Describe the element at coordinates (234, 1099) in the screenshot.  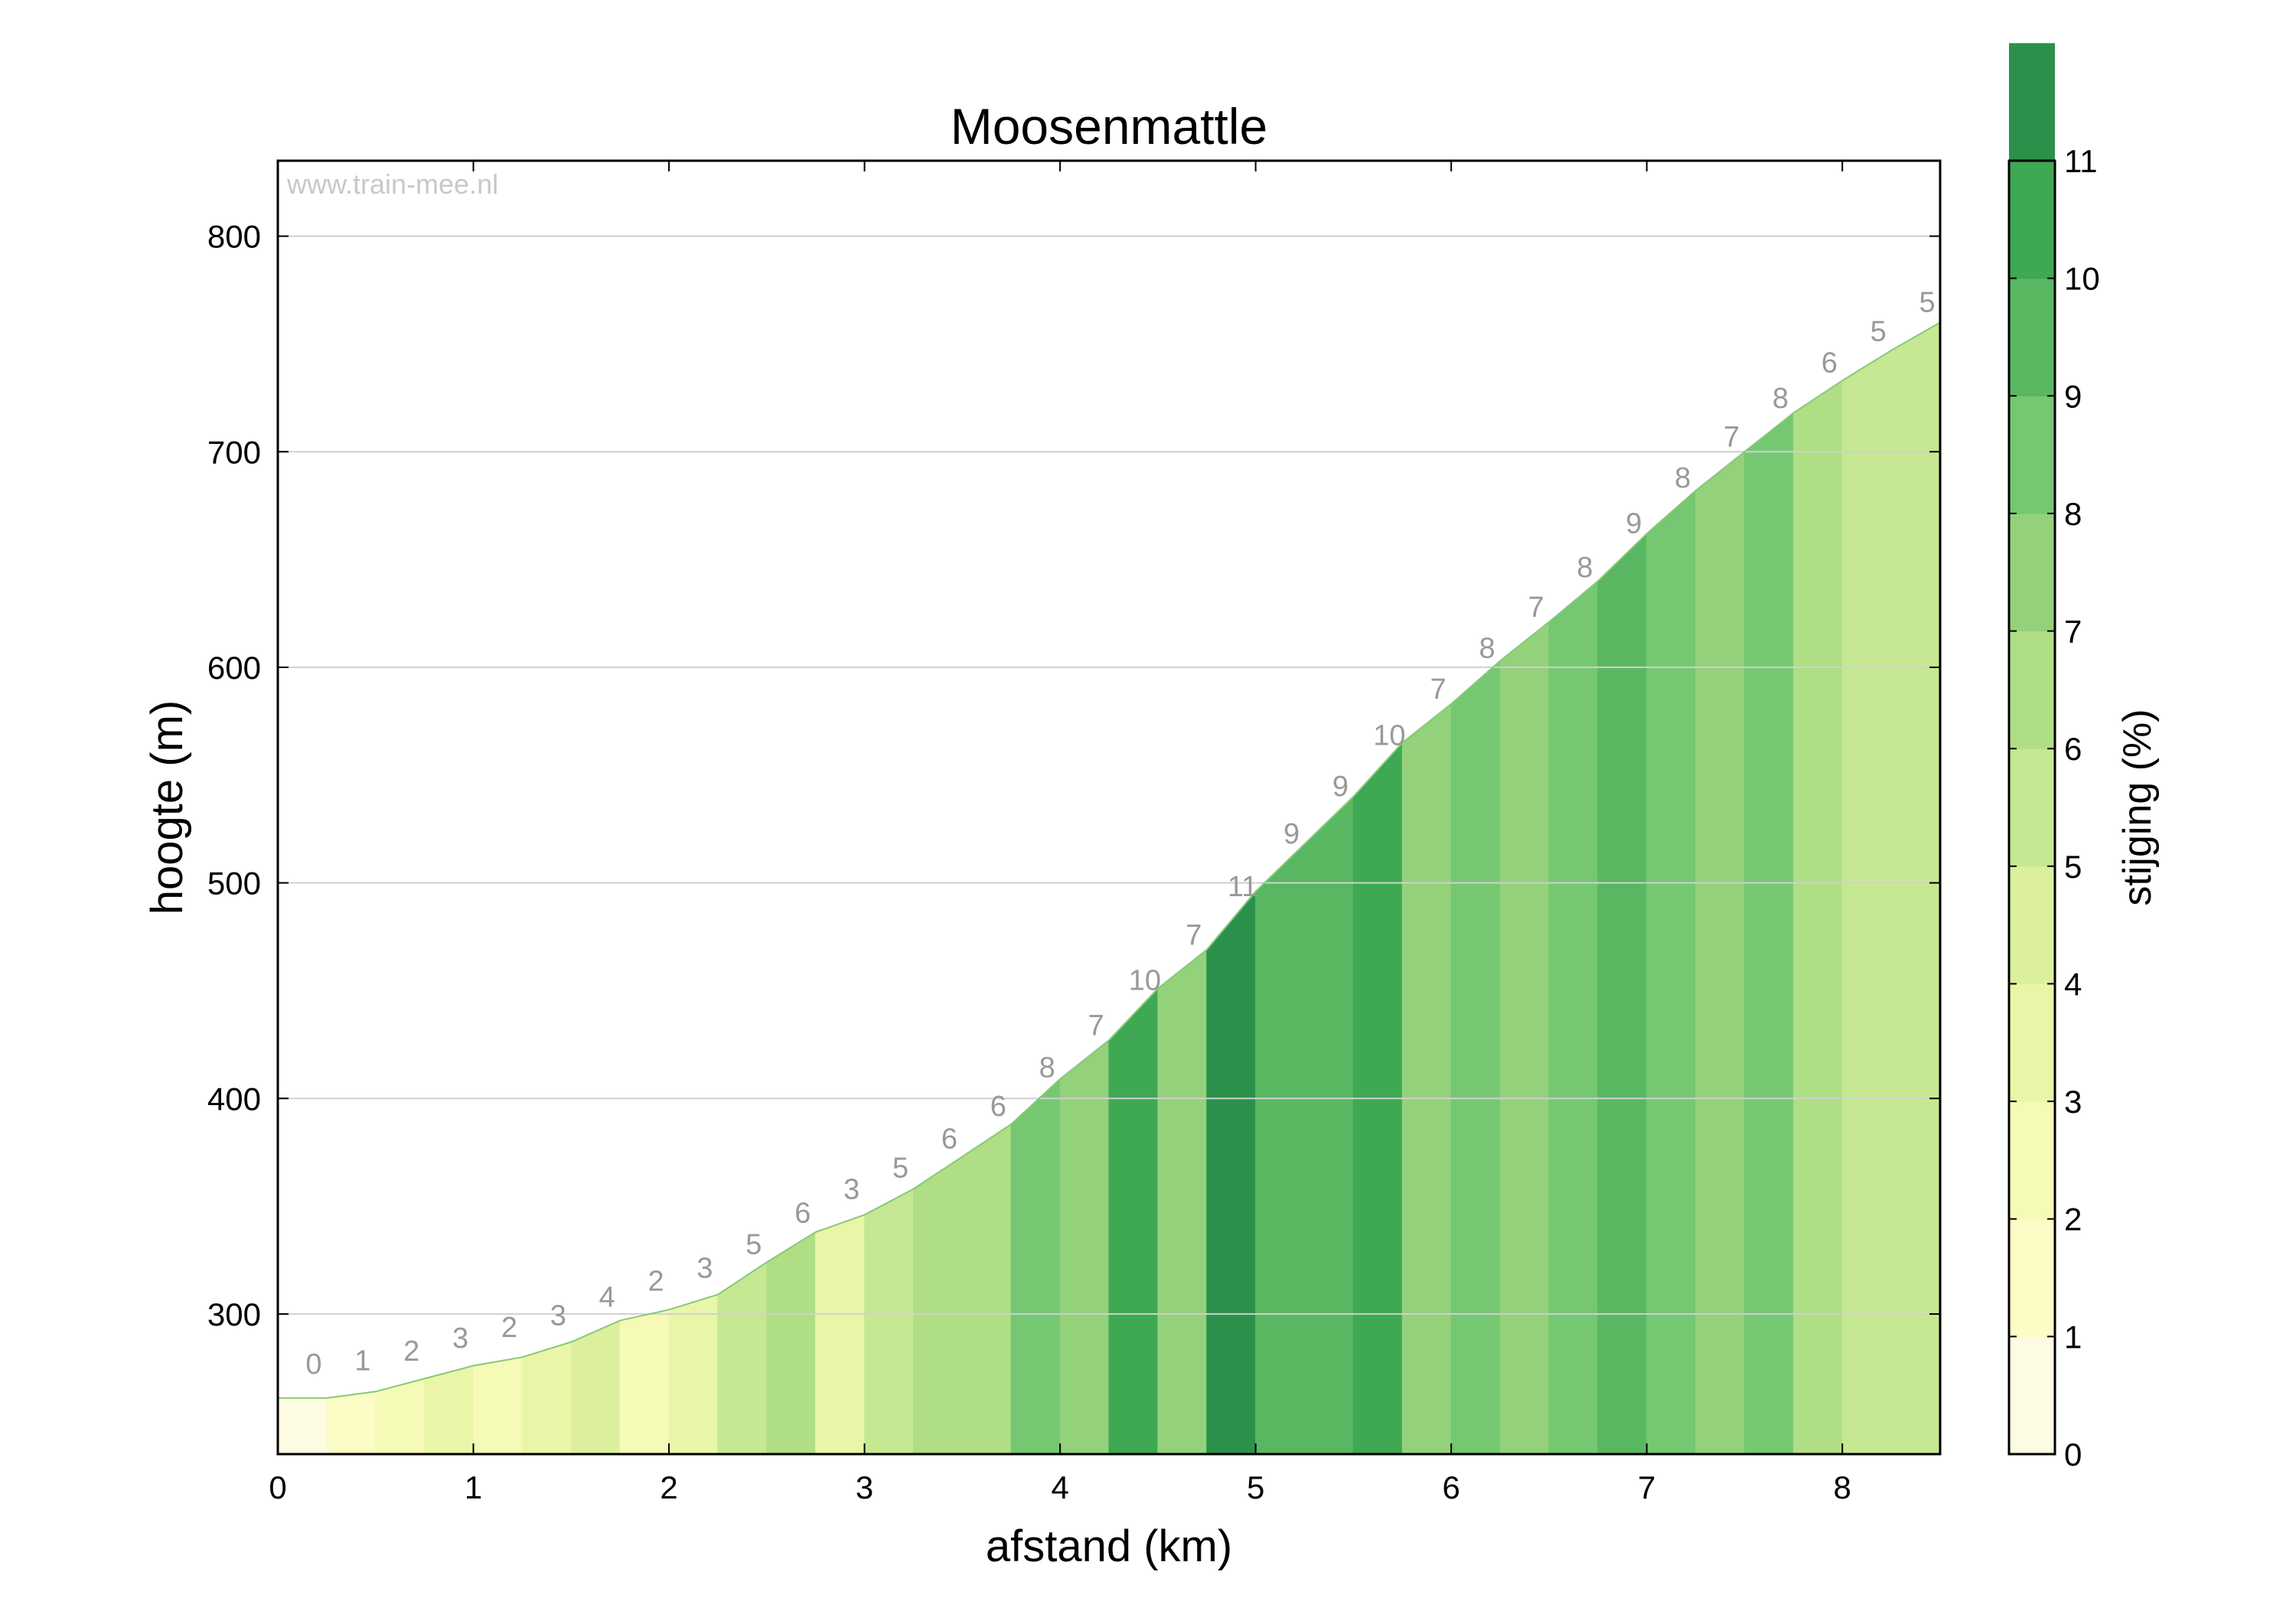
I see `y-tick-label-400: 400` at that location.